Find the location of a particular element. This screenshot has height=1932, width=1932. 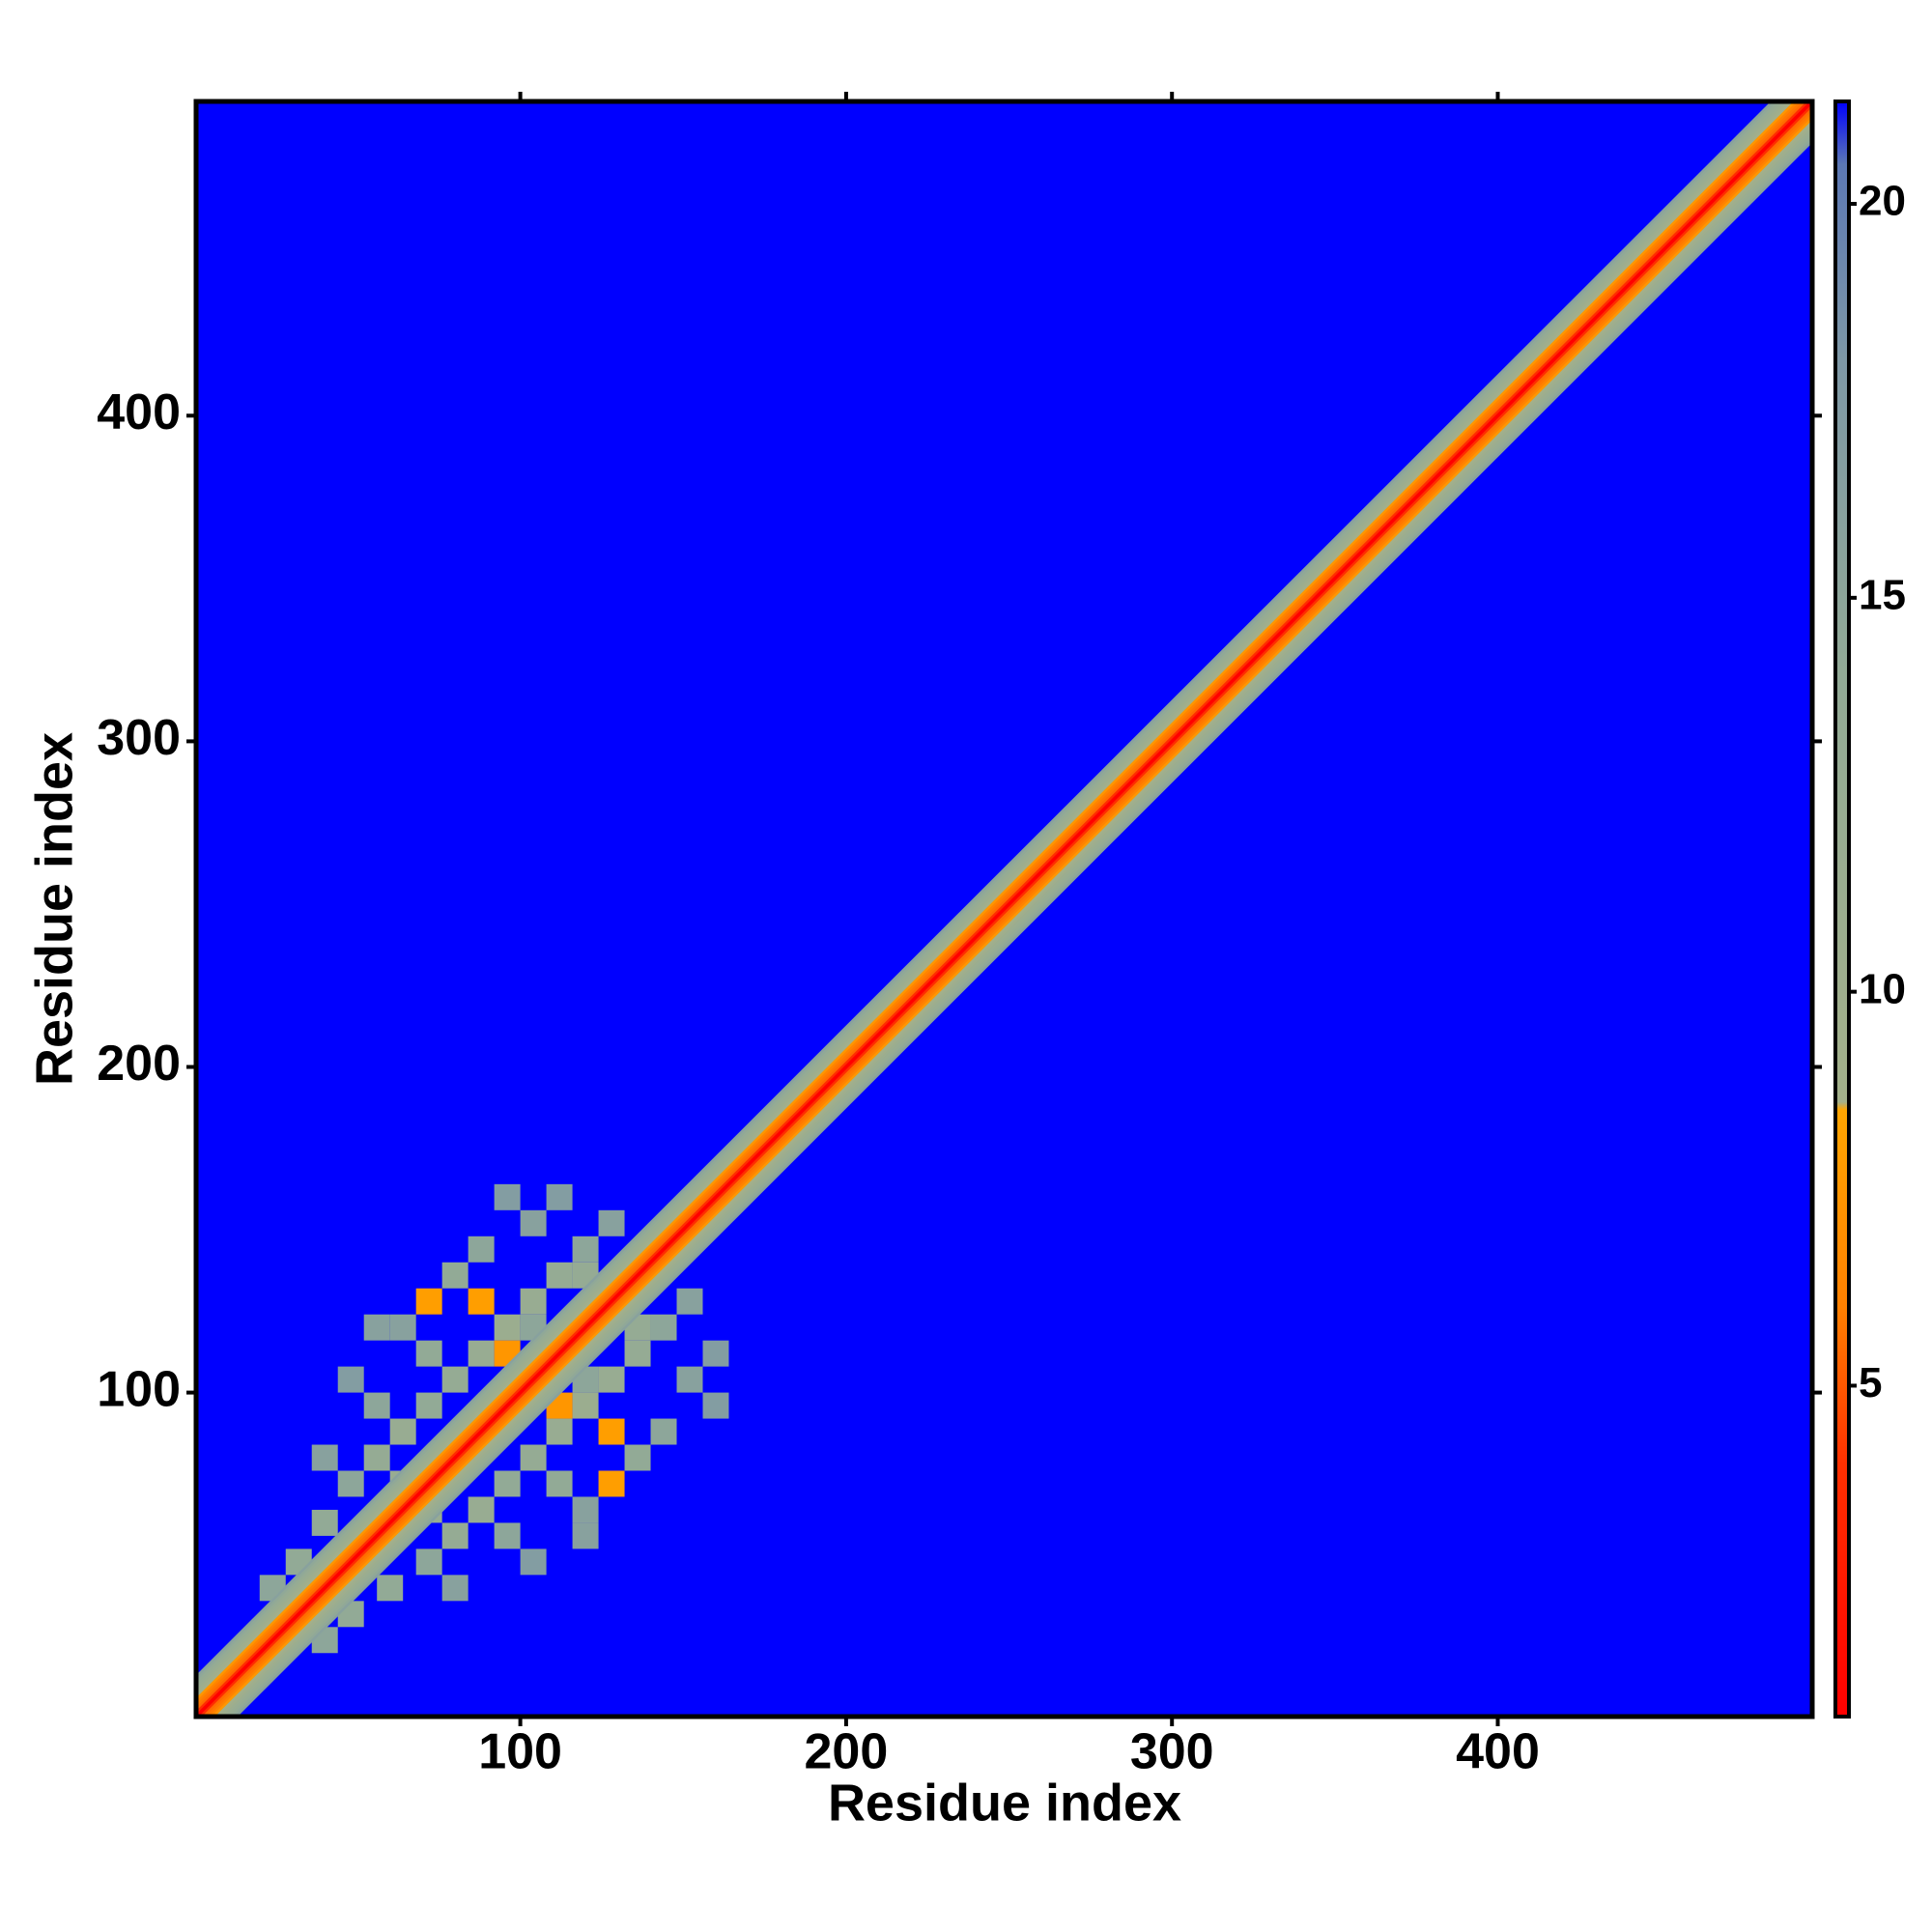

x-tick-label: 100 is located at coordinates (520, 1752).